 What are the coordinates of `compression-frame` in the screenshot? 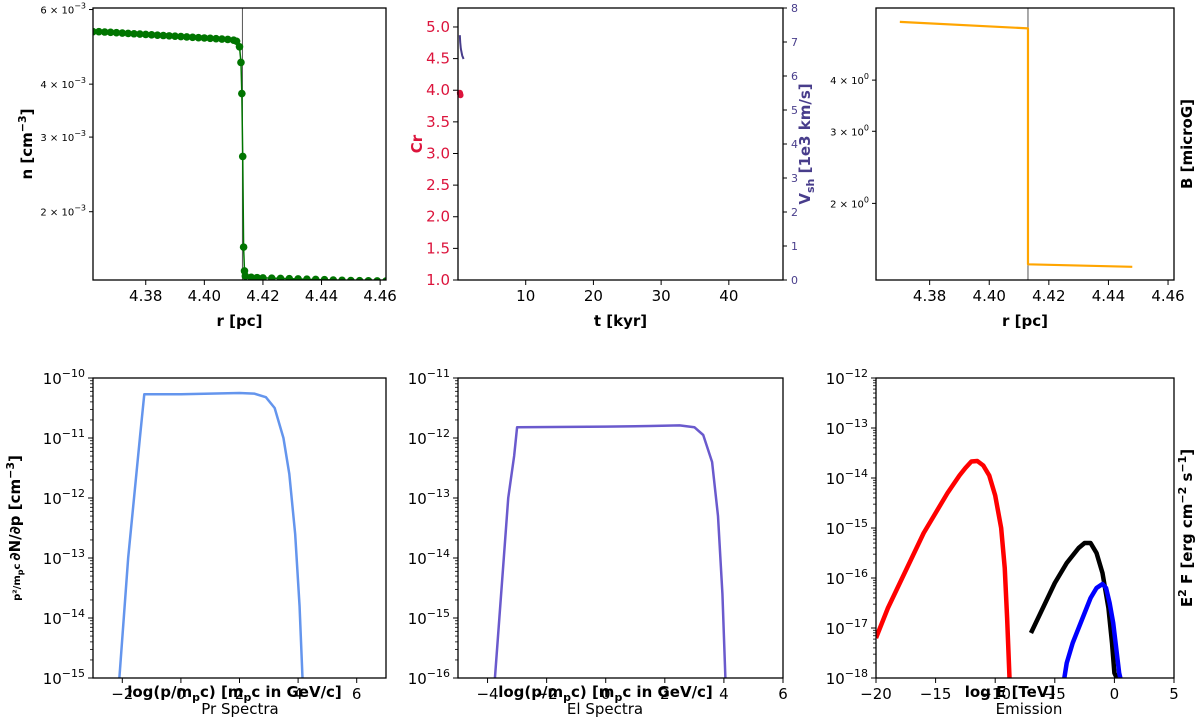 It's located at (620, 144).